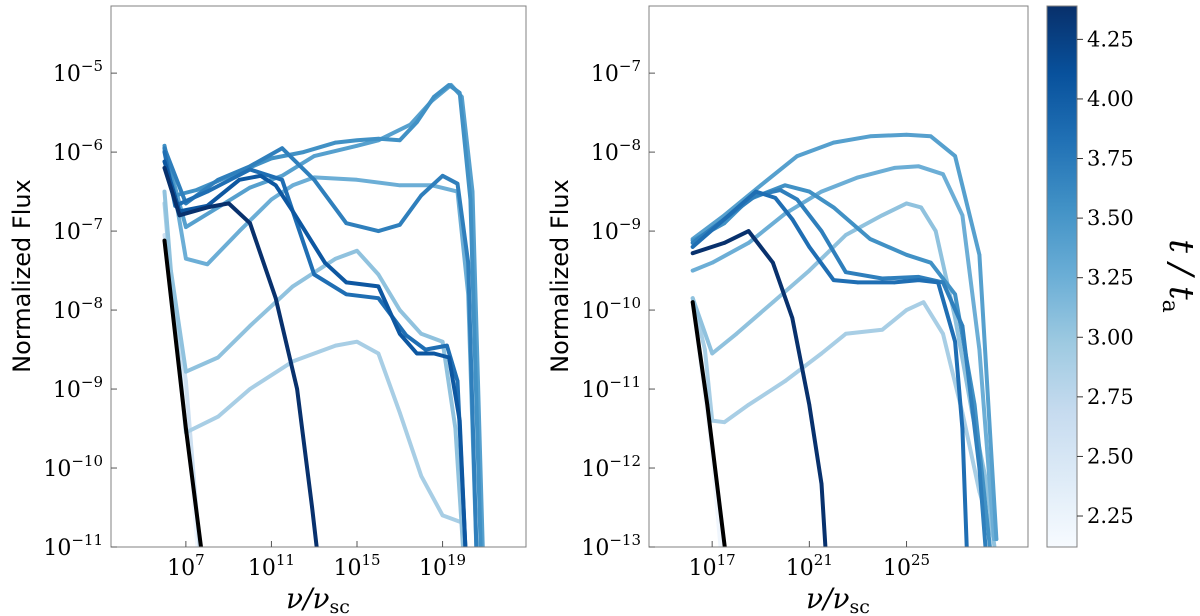 This screenshot has height=616, width=1200. Describe the element at coordinates (442, 566) in the screenshot. I see `x-tick-label: 1019` at that location.